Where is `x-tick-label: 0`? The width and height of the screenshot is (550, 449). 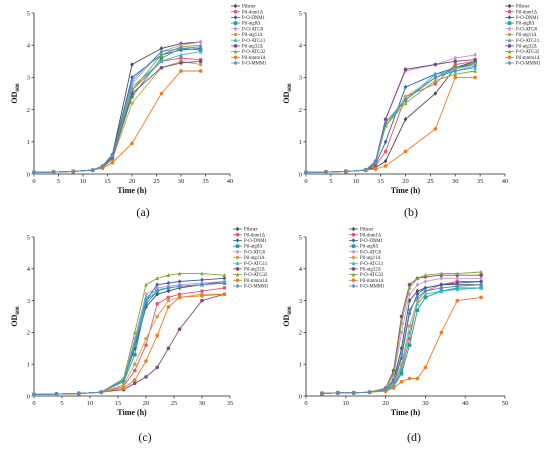 x-tick-label: 0 is located at coordinates (33, 403).